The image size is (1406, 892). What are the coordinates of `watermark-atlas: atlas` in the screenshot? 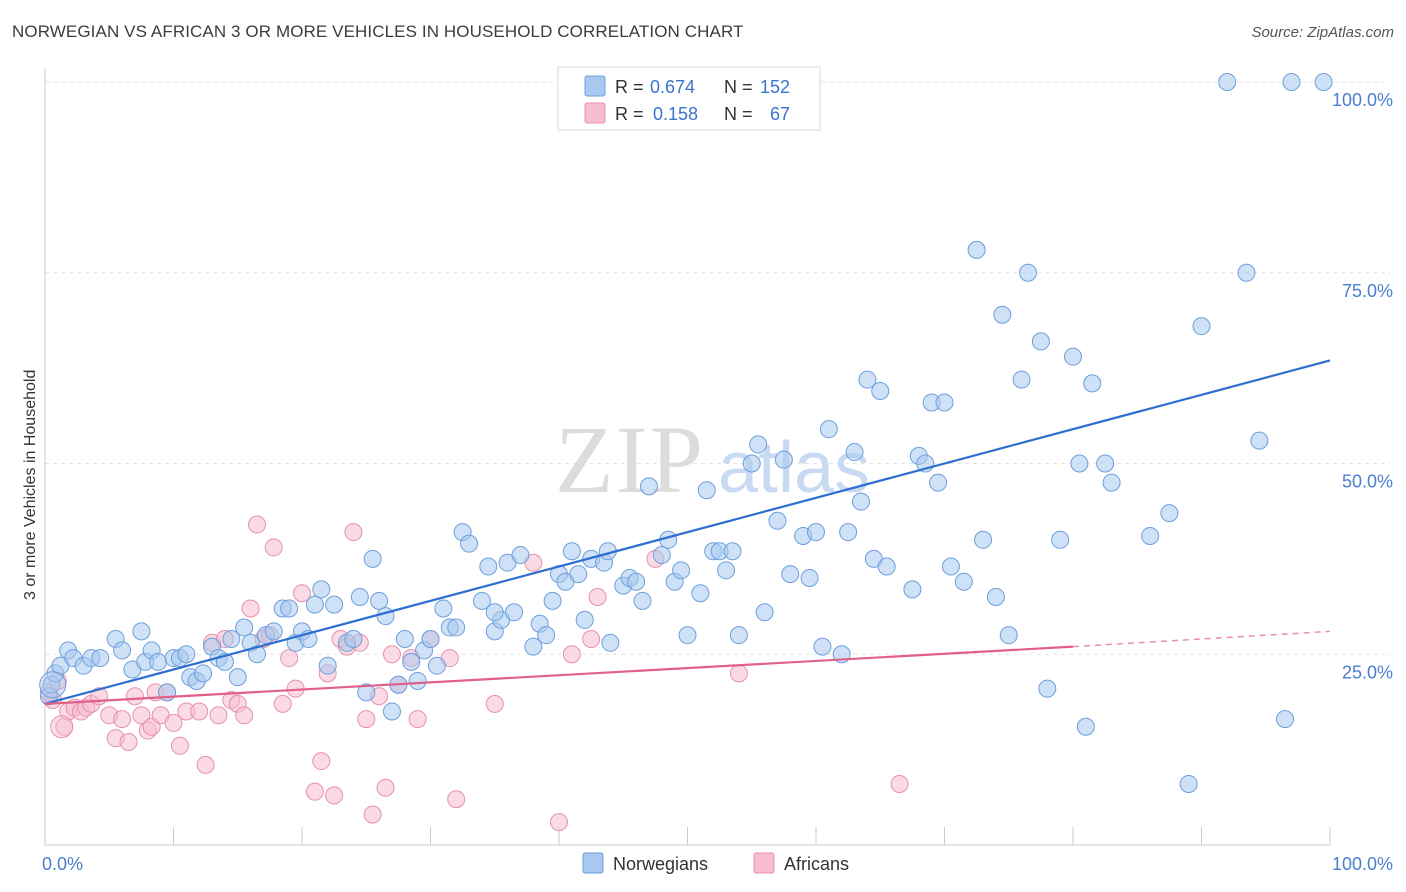 It's located at (794, 468).